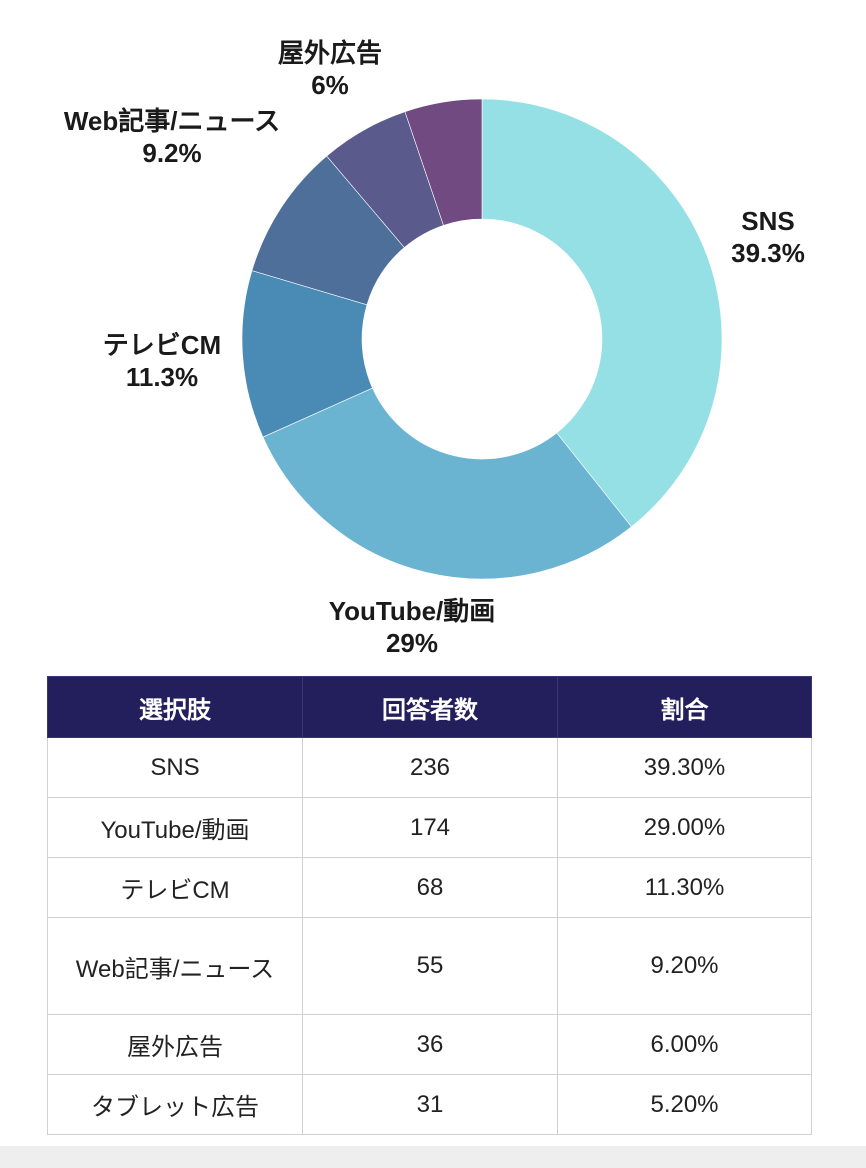  Describe the element at coordinates (684, 966) in the screenshot. I see `table-cell-ratio: 9.20%` at that location.